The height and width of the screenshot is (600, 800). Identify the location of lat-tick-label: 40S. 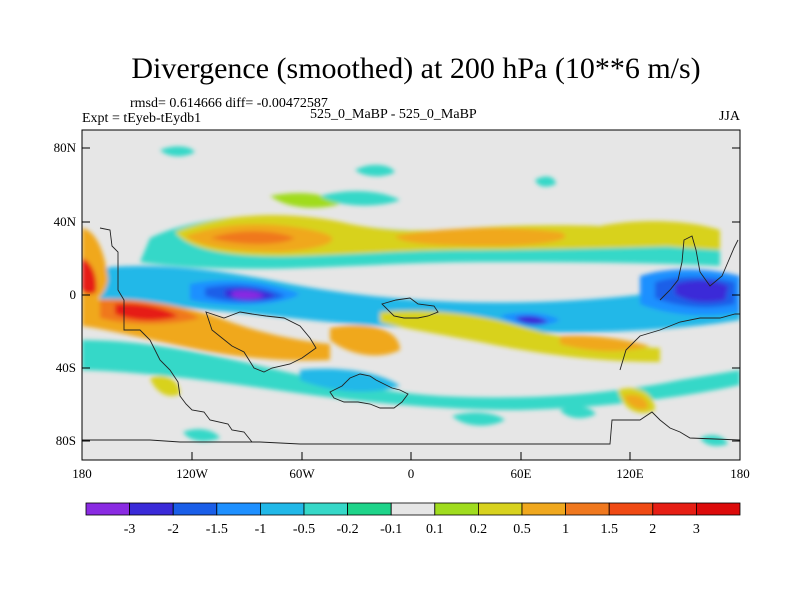
(66, 367).